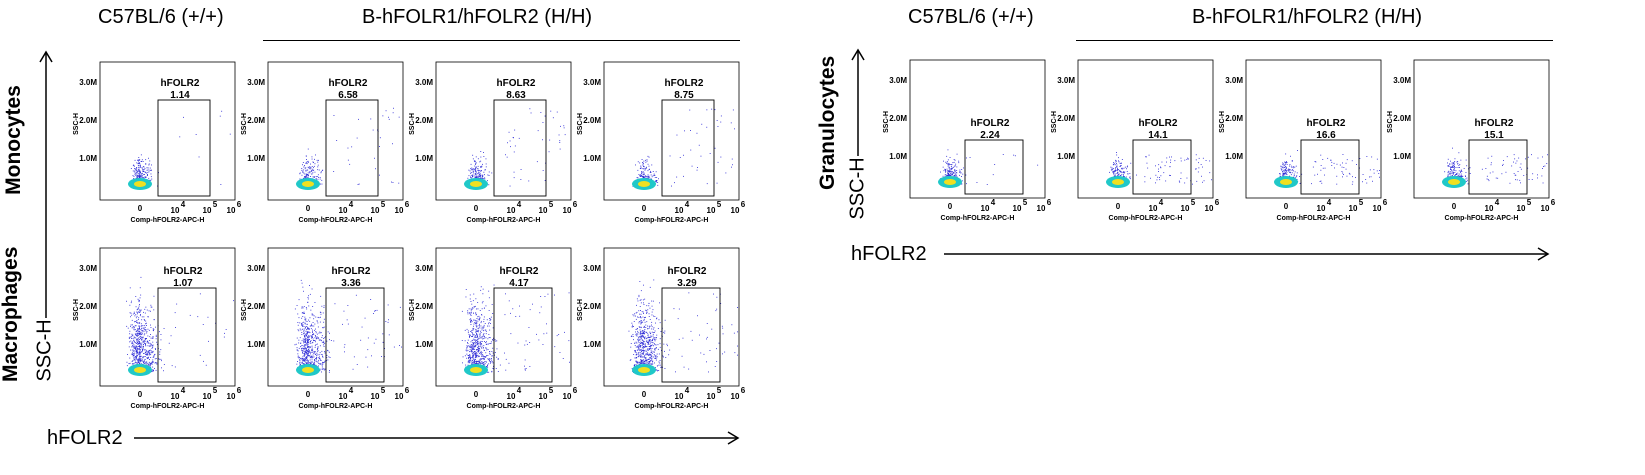 The width and height of the screenshot is (1645, 475). I want to click on gate-percent: 14.1, so click(1158, 135).